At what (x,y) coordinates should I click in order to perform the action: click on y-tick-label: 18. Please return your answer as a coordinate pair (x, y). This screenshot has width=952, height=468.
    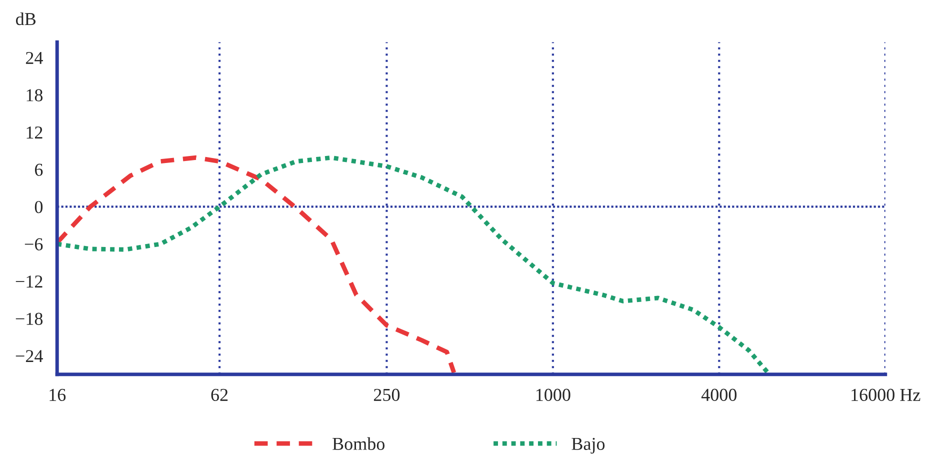
    Looking at the image, I should click on (34, 95).